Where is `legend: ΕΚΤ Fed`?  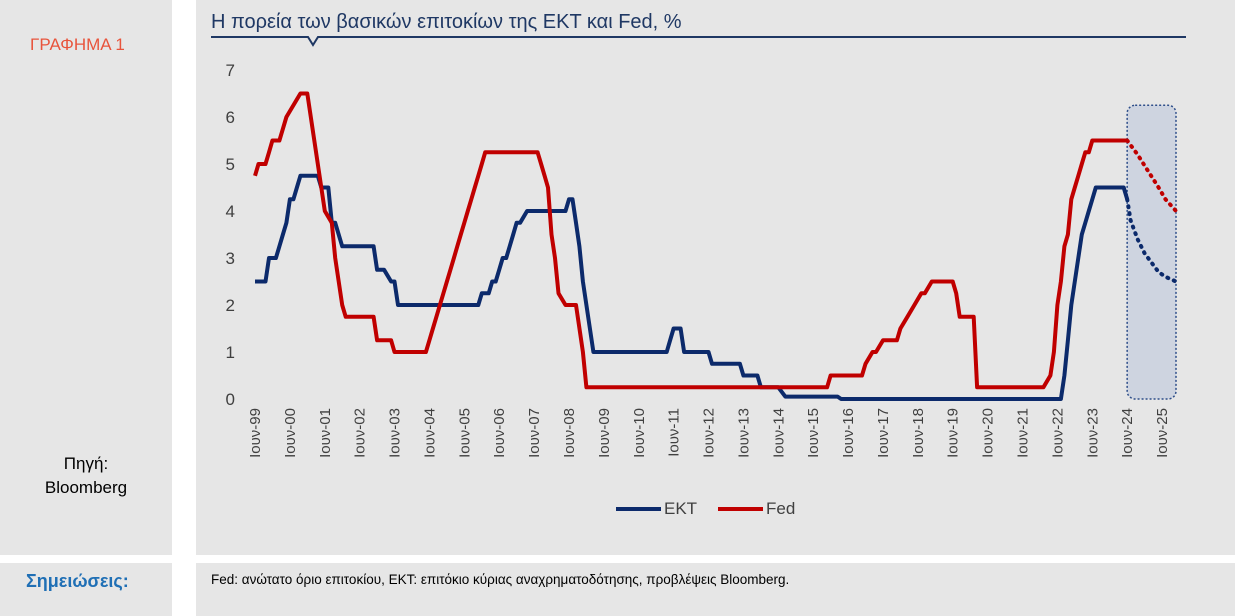 legend: ΕΚΤ Fed is located at coordinates (705, 508).